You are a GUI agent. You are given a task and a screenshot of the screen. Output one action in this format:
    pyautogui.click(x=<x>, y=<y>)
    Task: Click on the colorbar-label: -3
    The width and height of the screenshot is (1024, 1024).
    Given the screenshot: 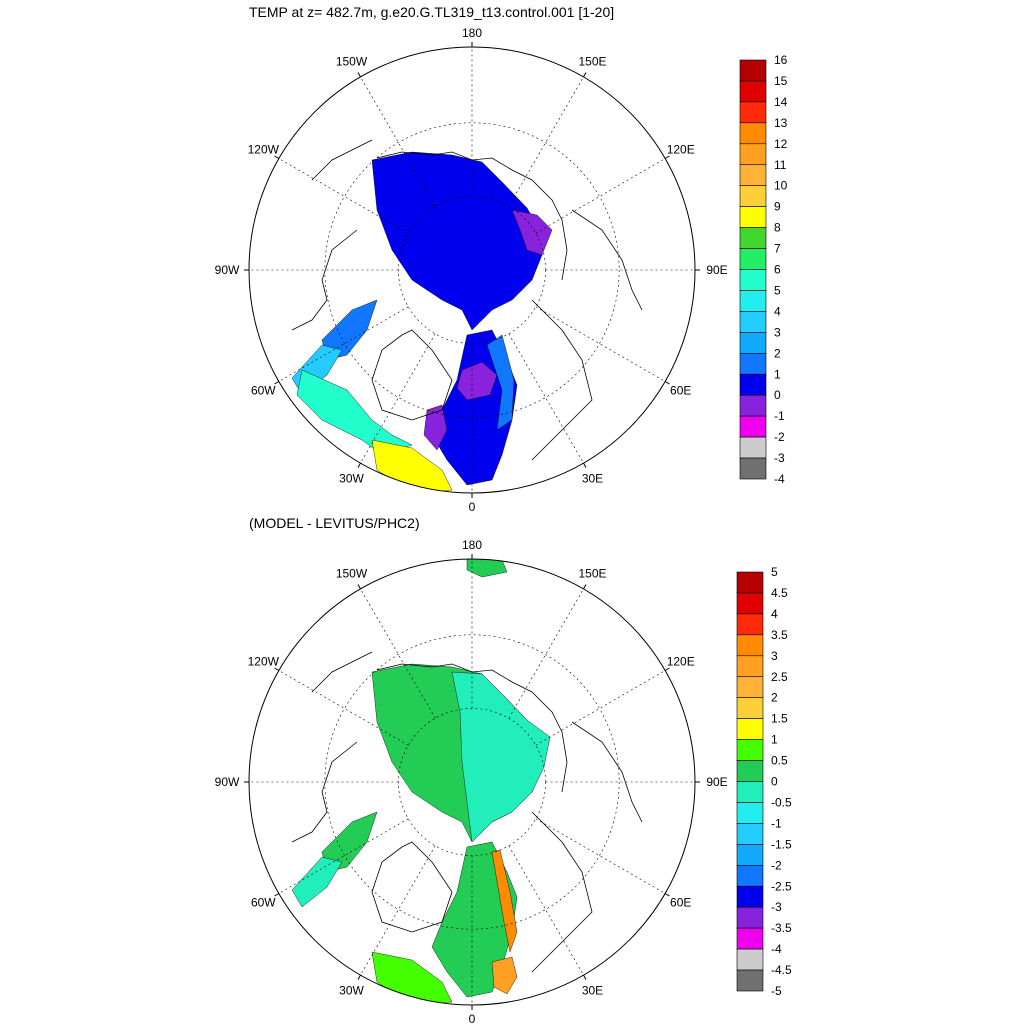 What is the action you would take?
    pyautogui.click(x=779, y=458)
    